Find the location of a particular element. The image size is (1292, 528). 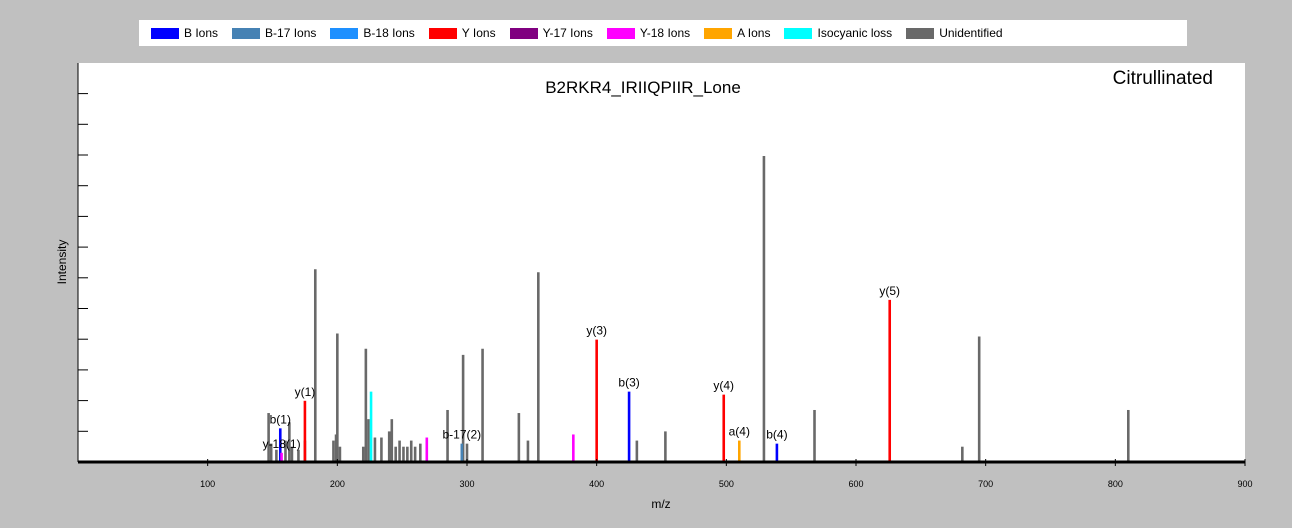

legend-label: B-17 Ions is located at coordinates (291, 33).